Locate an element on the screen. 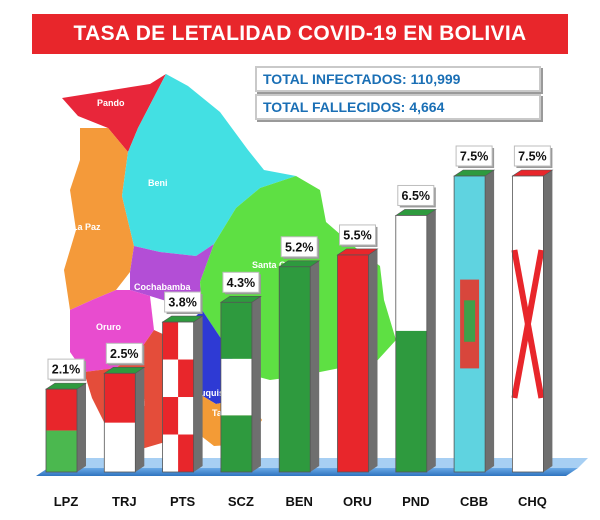 The height and width of the screenshot is (520, 600). map-label-chuquisaca: uquis is located at coordinates (212, 393).